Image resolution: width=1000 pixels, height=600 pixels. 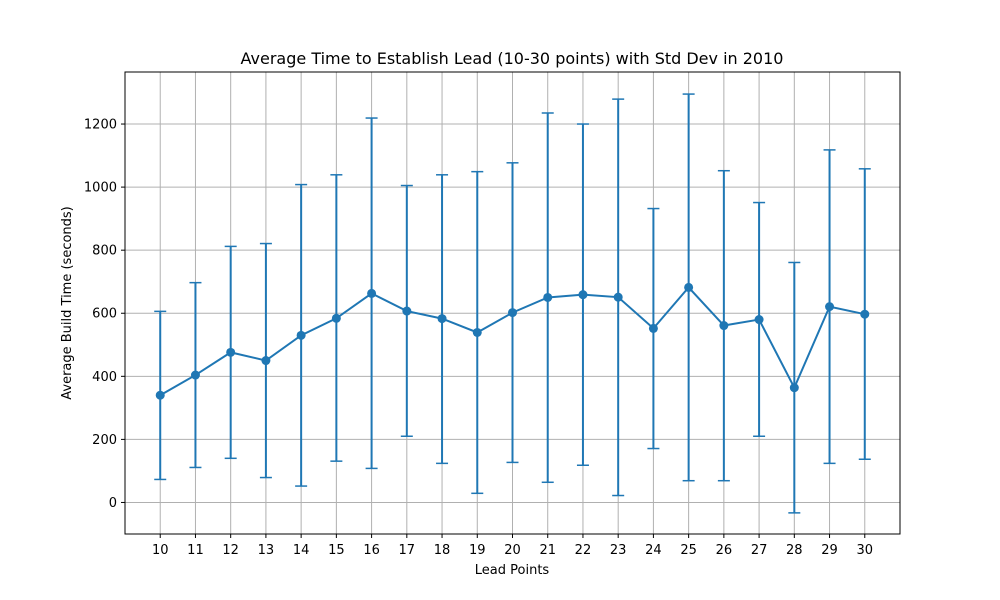 I want to click on y-tick-label: 200, so click(x=104, y=440).